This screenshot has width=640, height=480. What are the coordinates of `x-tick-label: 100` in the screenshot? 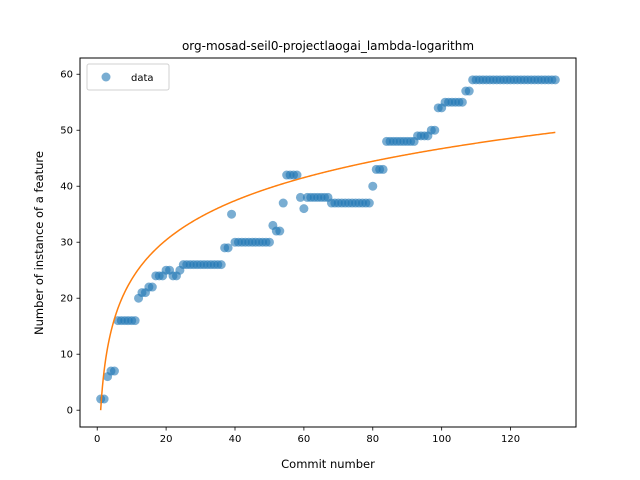 It's located at (441, 439).